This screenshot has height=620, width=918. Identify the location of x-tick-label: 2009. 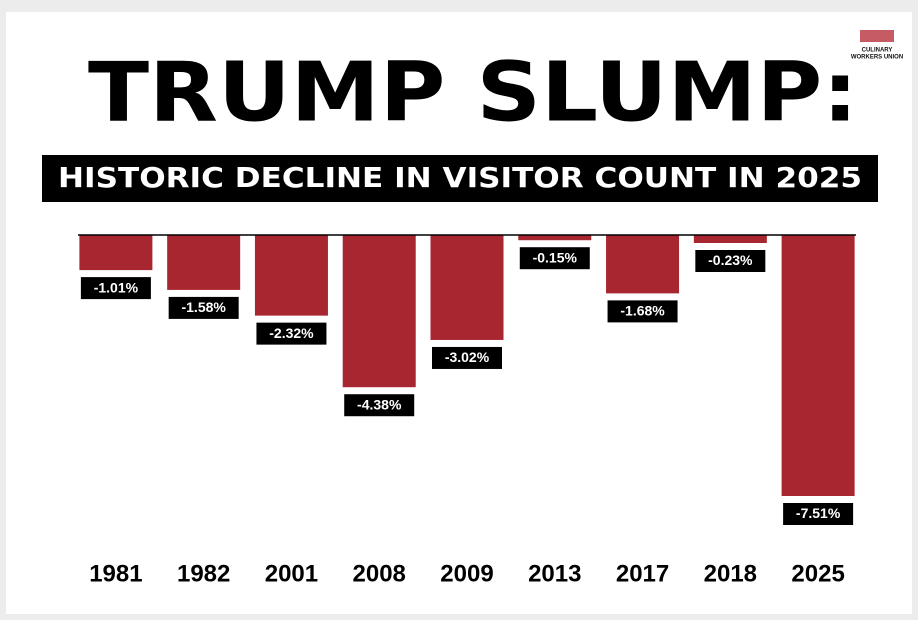
(466, 573).